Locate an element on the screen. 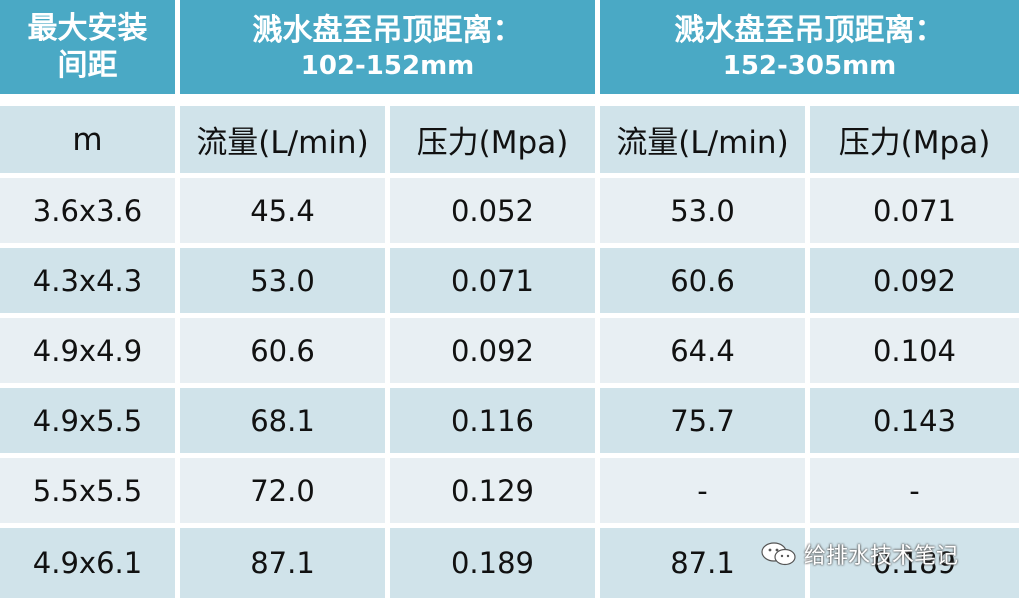 Image resolution: width=1019 pixels, height=598 pixels. cell-pressure: 0.143 is located at coordinates (914, 423).